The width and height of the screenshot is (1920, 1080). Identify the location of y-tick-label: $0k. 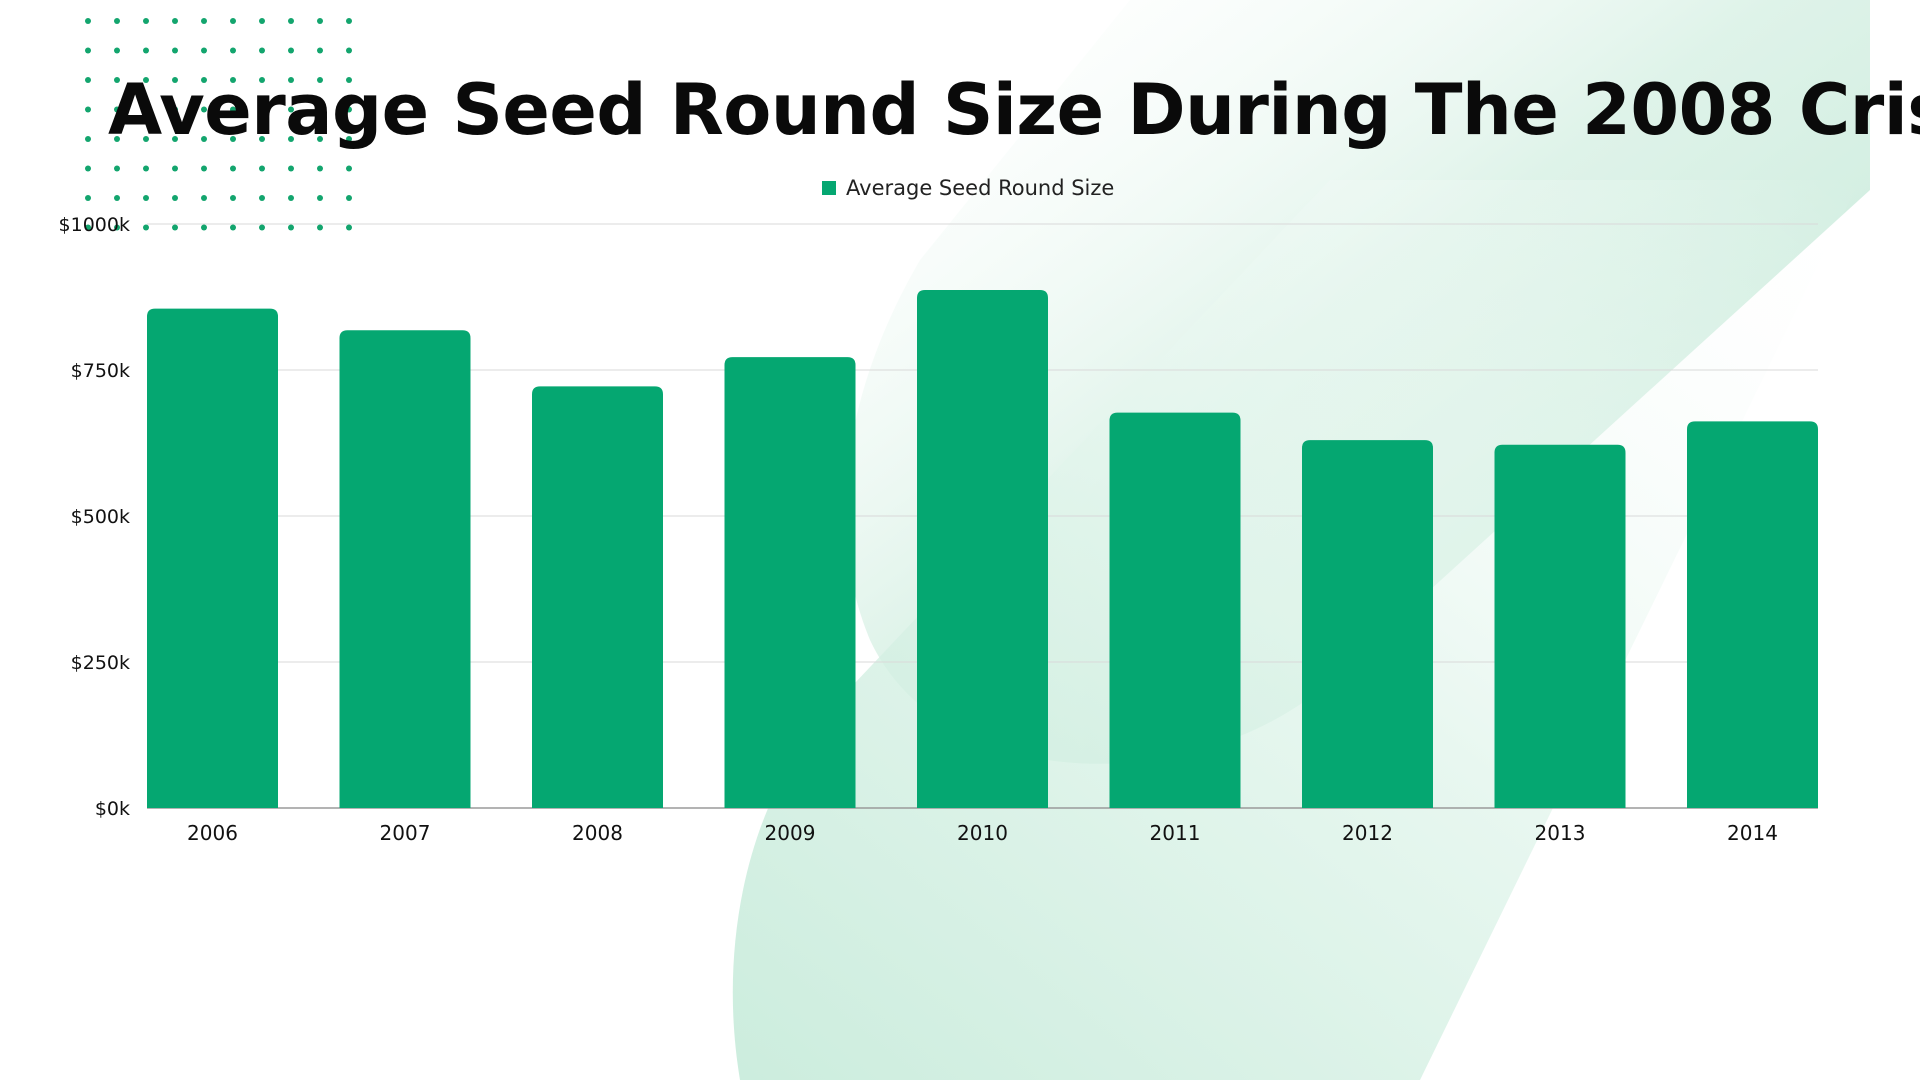
(112, 809).